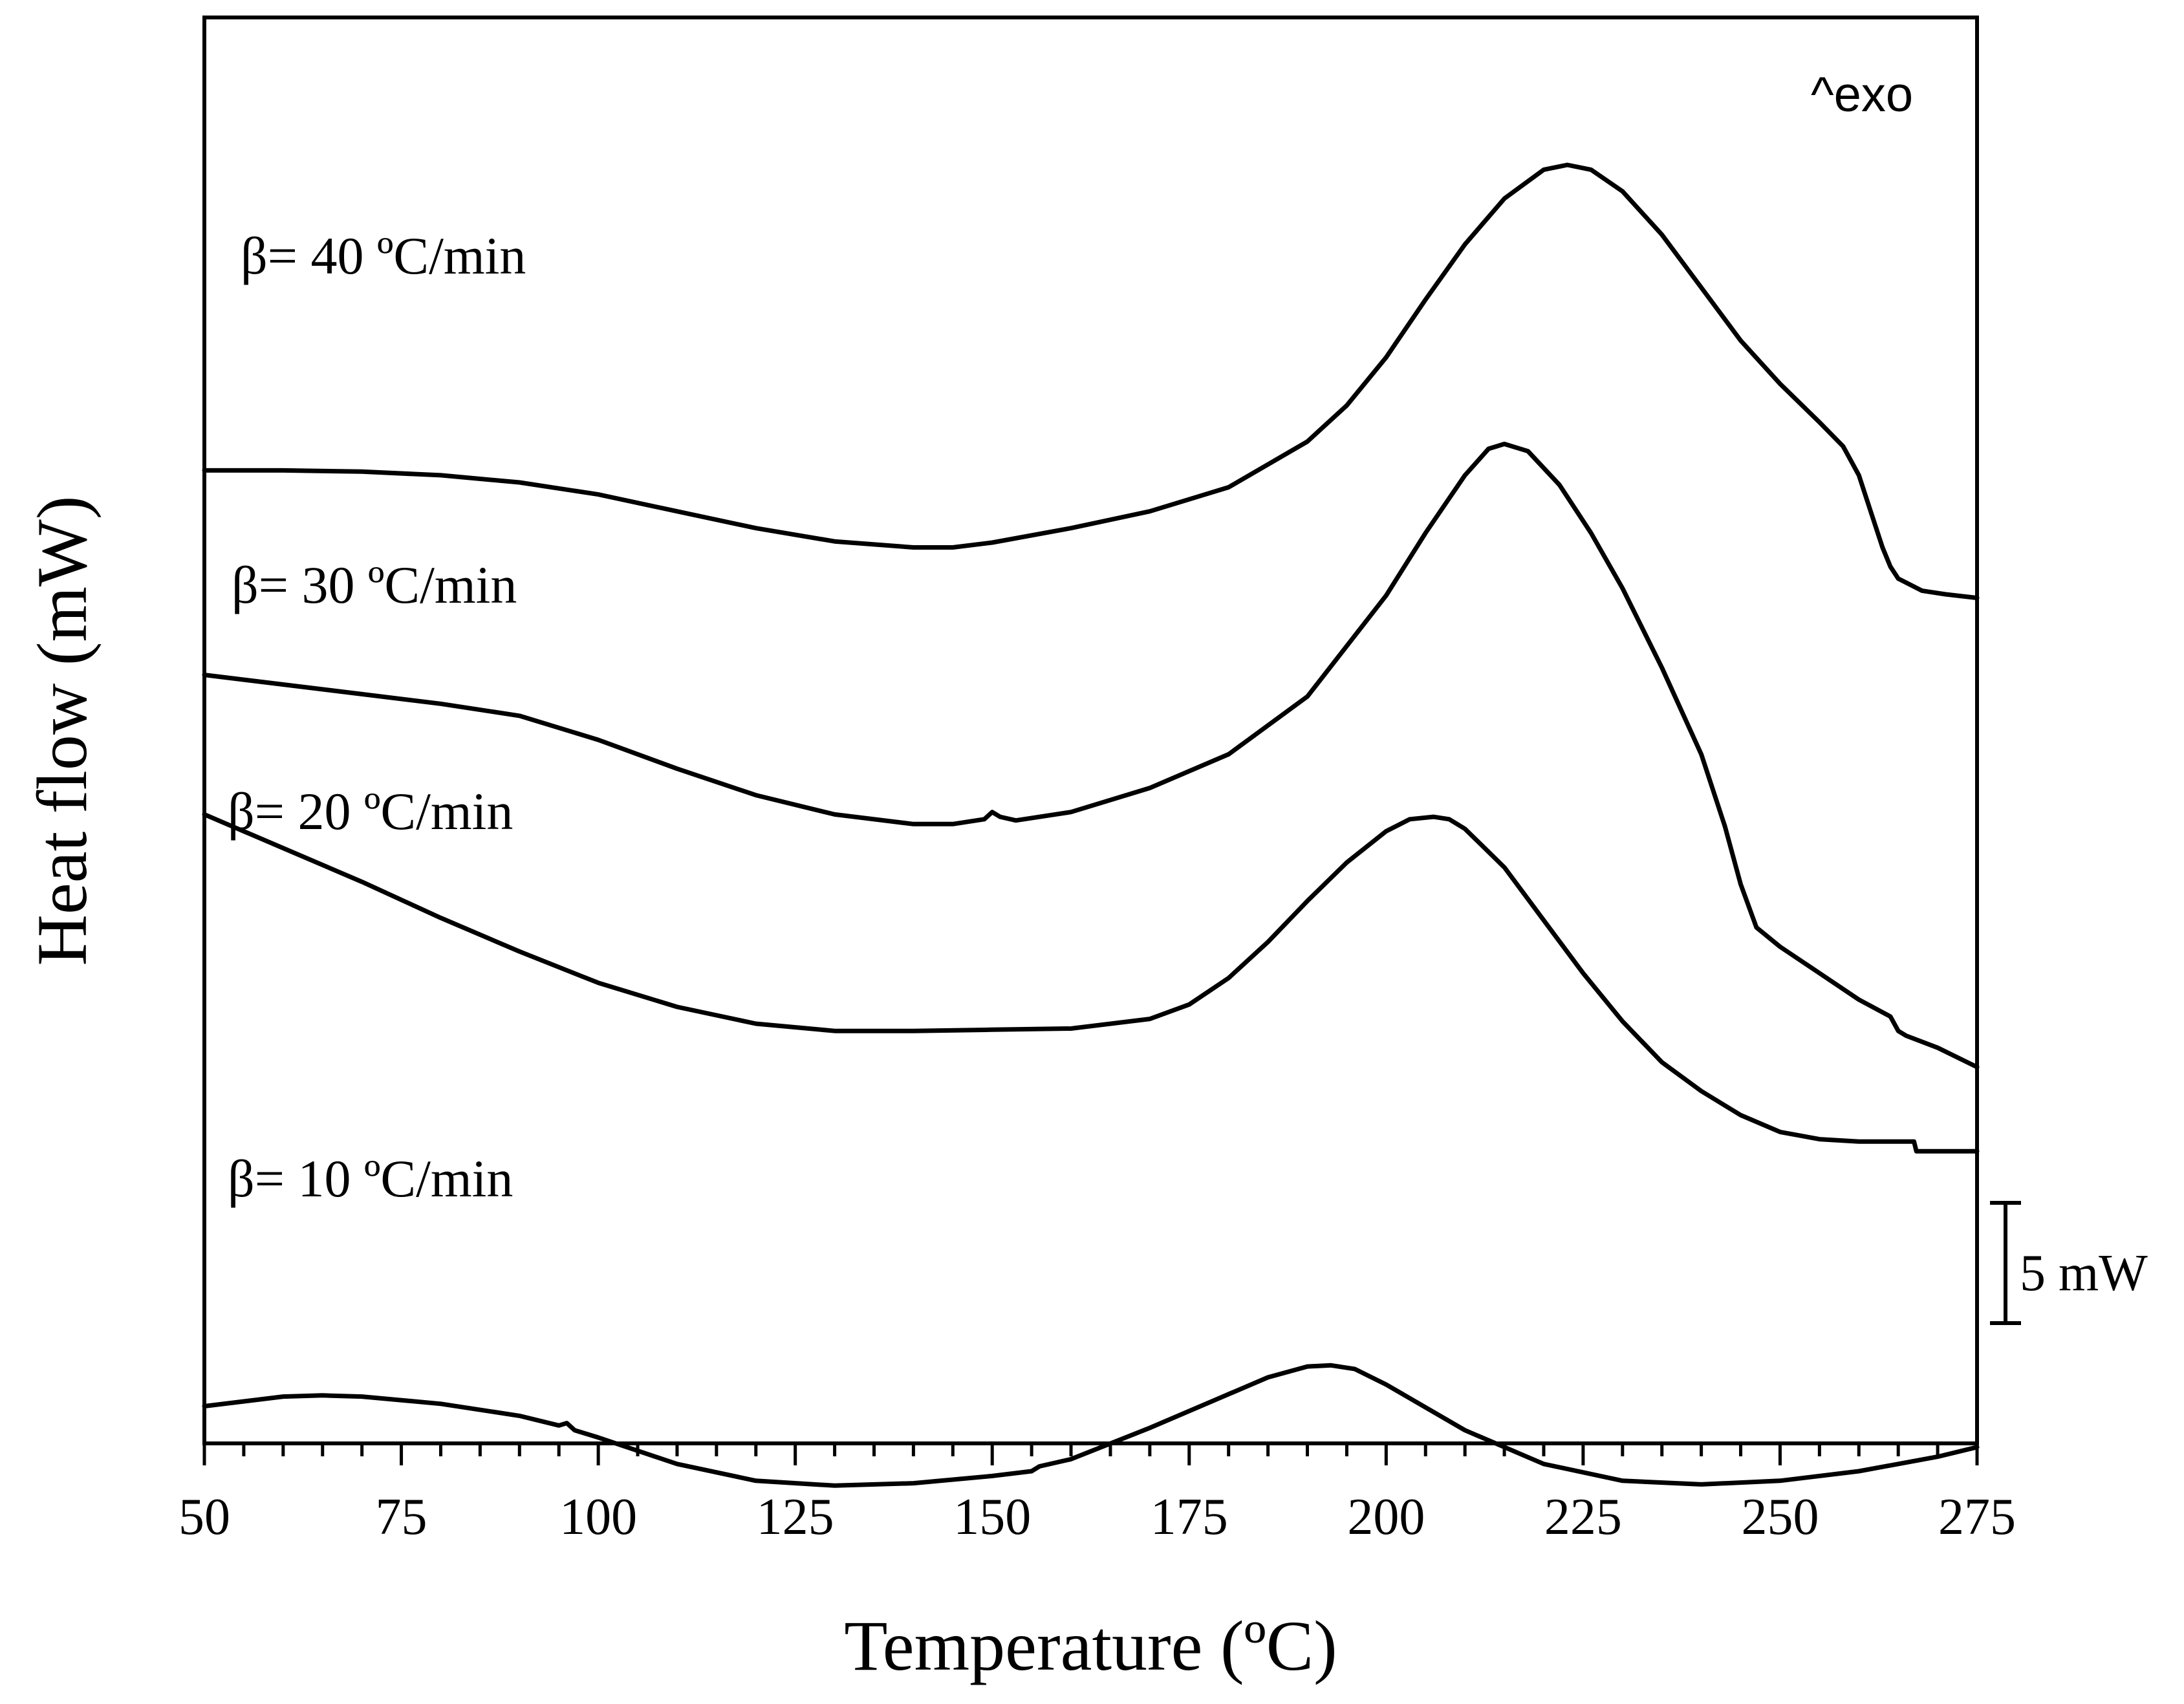 The image size is (2184, 1704). Describe the element at coordinates (374, 584) in the screenshot. I see `series-label: β= 30 ºC/min` at that location.